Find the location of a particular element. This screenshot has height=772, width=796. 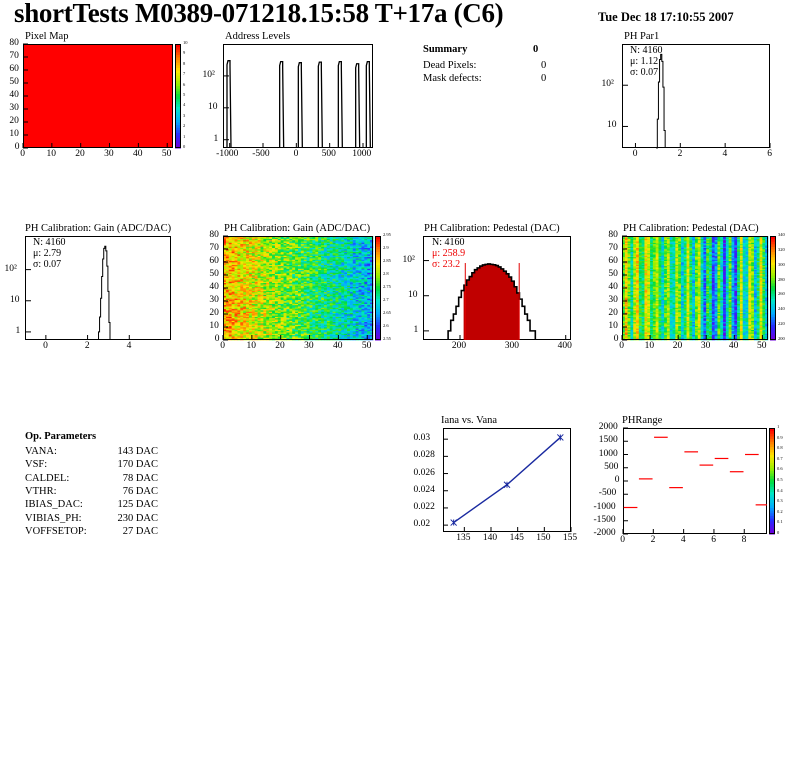

colorbar-label: 10 is located at coordinates (185, 42).